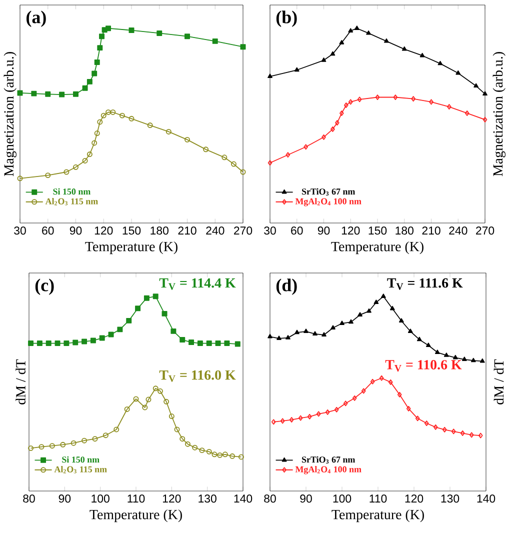  What do you see at coordinates (48, 230) in the screenshot?
I see `x-tick-label: 60` at bounding box center [48, 230].